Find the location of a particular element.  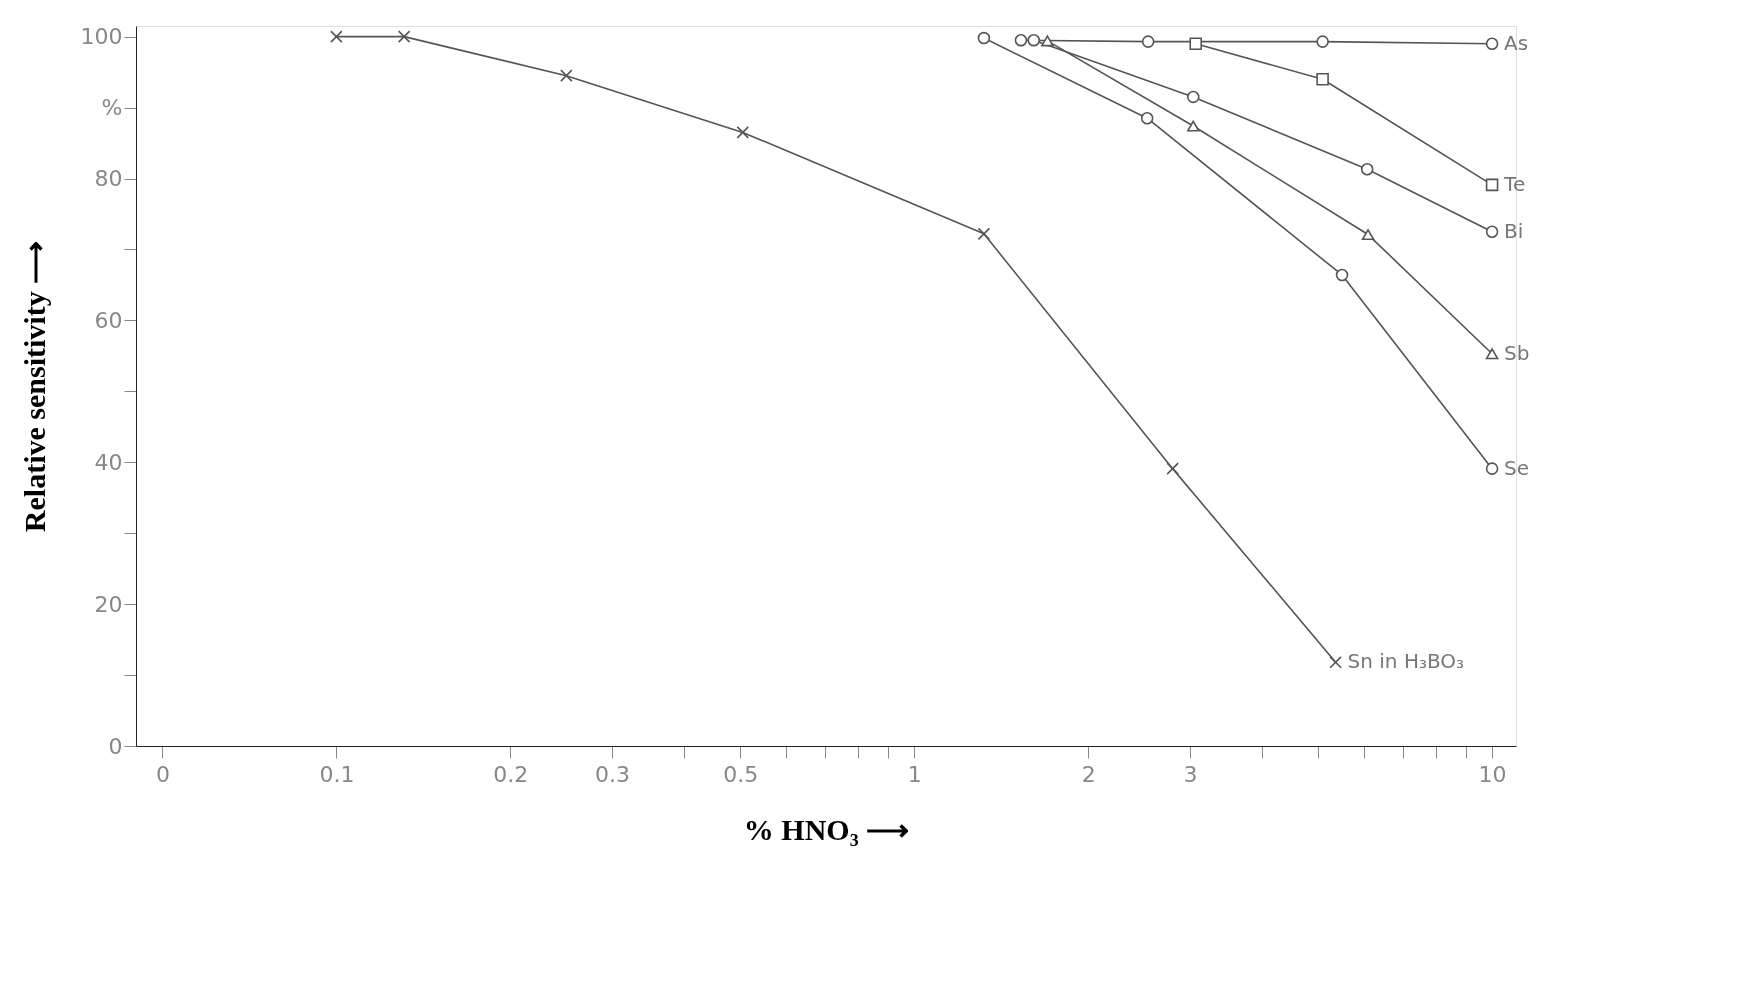

series-label: Sb is located at coordinates (1517, 352).